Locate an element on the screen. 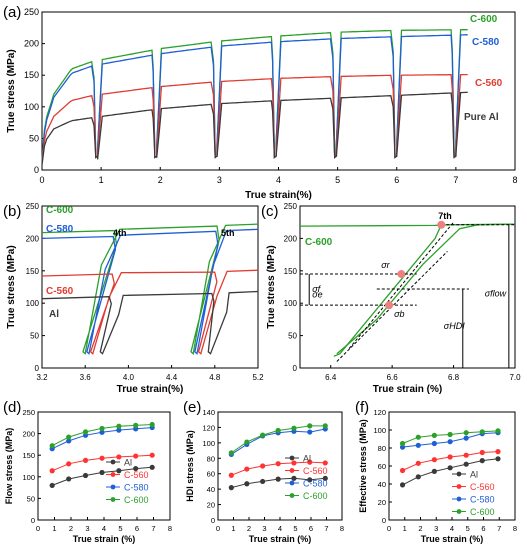 The width and height of the screenshot is (527, 548). panel-label: (b) is located at coordinates (12, 211).